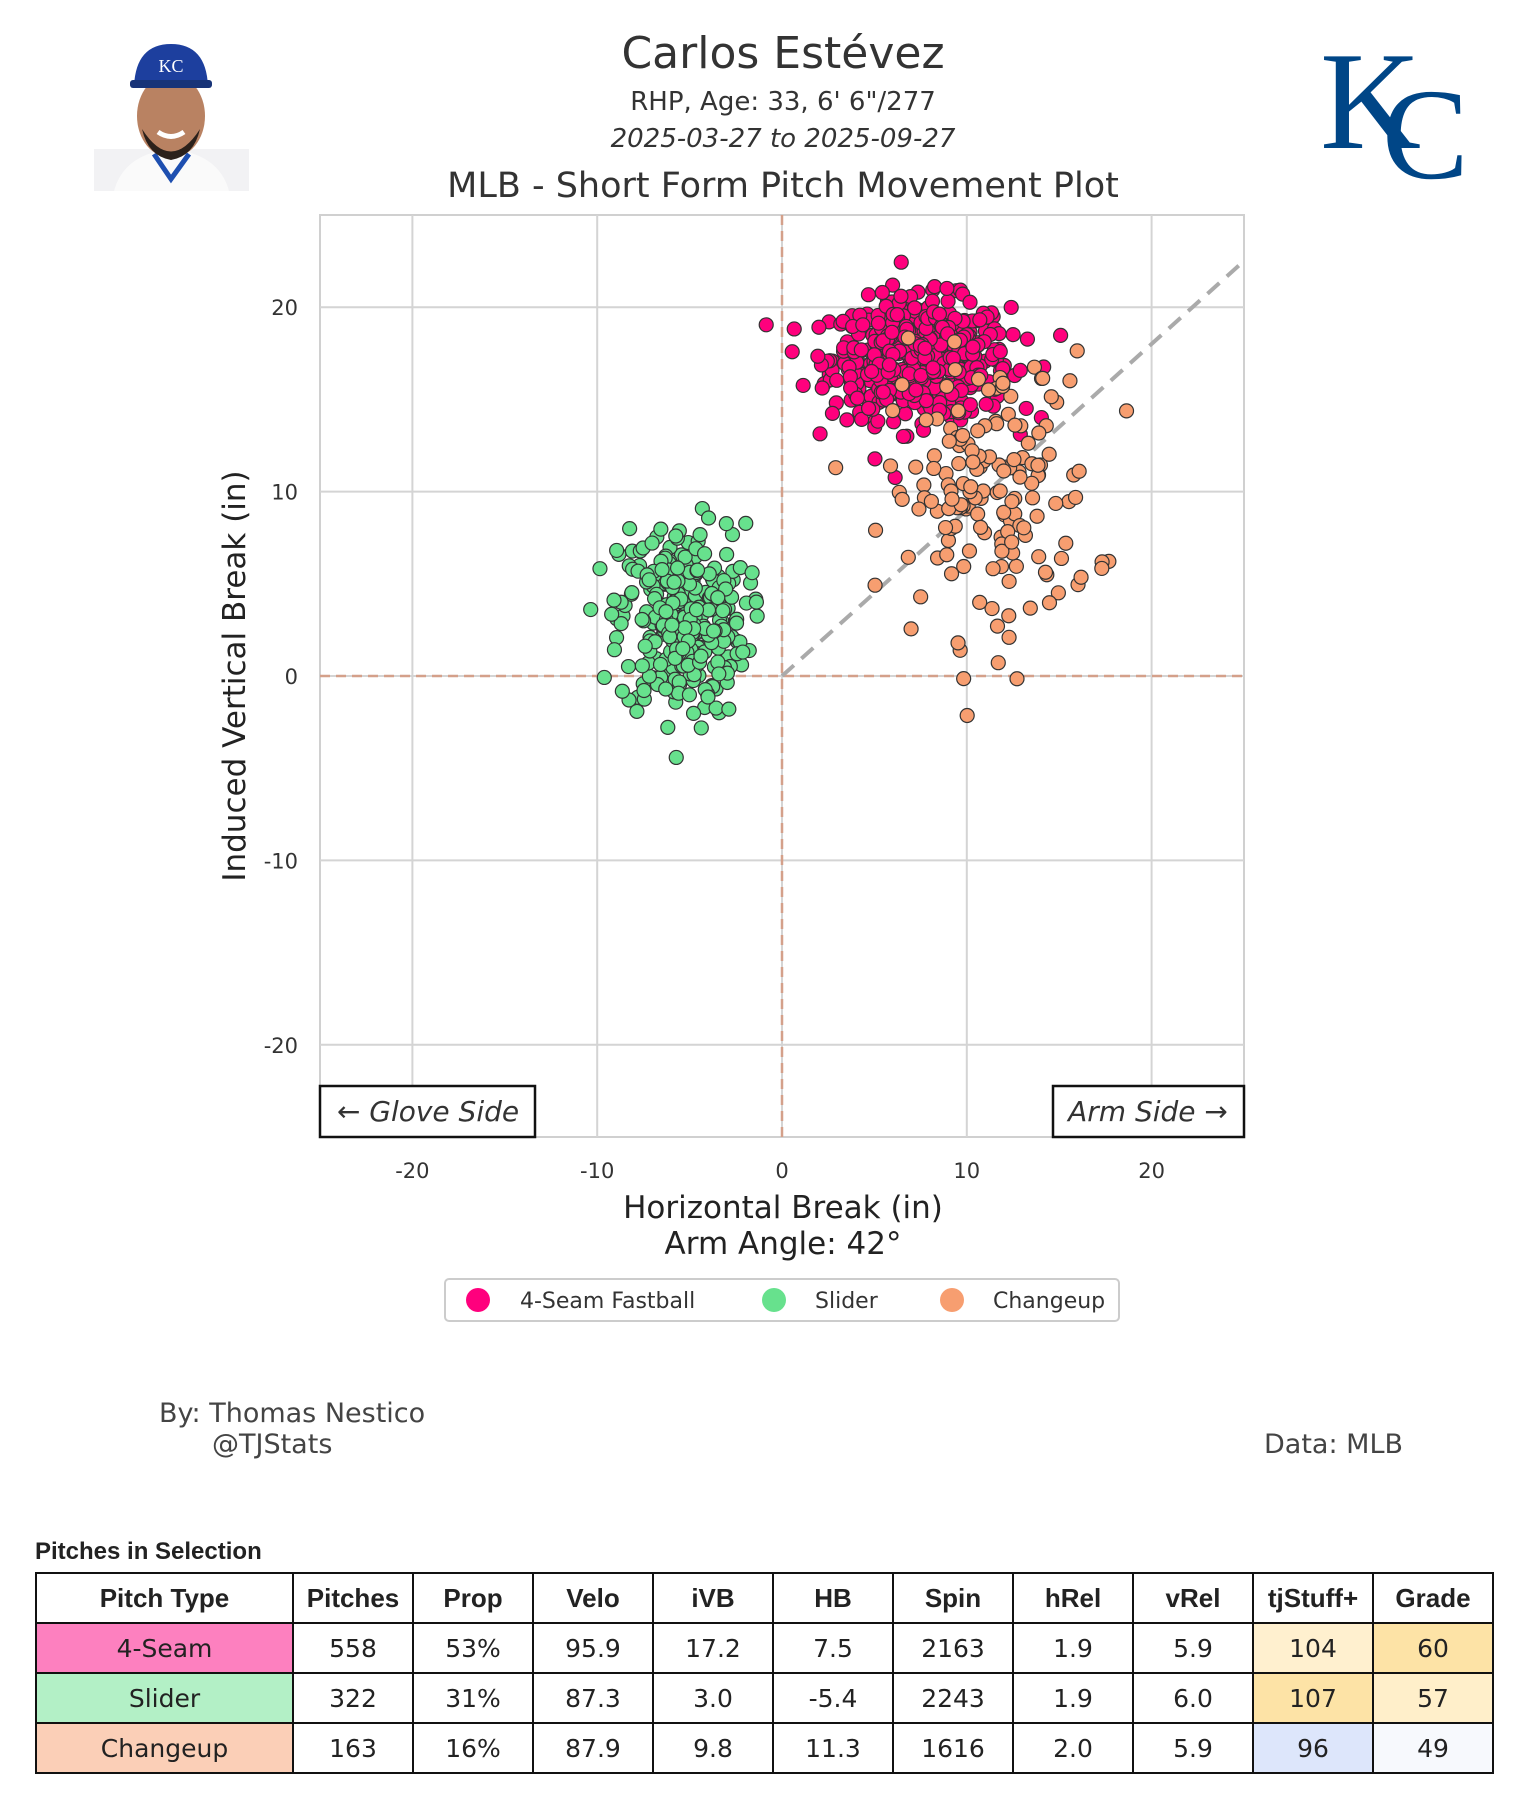 The width and height of the screenshot is (1520, 1800). I want to click on legend-label: 4-Seam Fastball, so click(607, 1301).